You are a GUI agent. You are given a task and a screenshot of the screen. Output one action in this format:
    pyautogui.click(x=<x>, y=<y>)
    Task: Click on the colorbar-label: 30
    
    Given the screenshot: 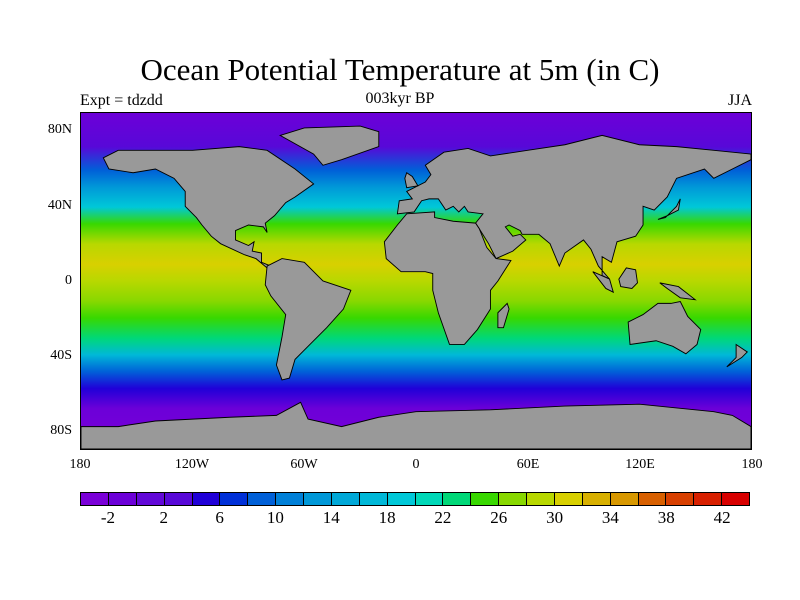 What is the action you would take?
    pyautogui.click(x=555, y=517)
    